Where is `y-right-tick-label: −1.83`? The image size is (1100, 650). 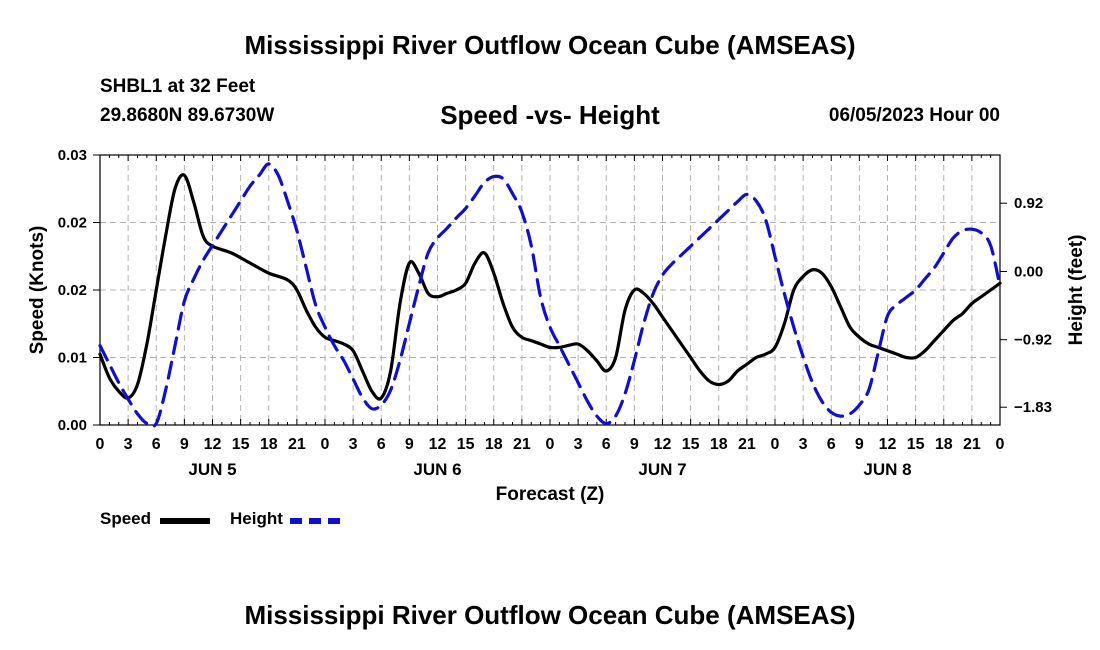 y-right-tick-label: −1.83 is located at coordinates (1033, 407).